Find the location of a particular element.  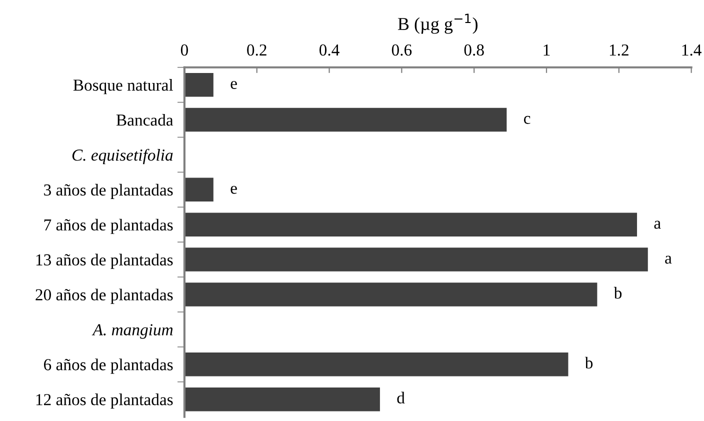

x-tick-label: 0 is located at coordinates (184, 50).